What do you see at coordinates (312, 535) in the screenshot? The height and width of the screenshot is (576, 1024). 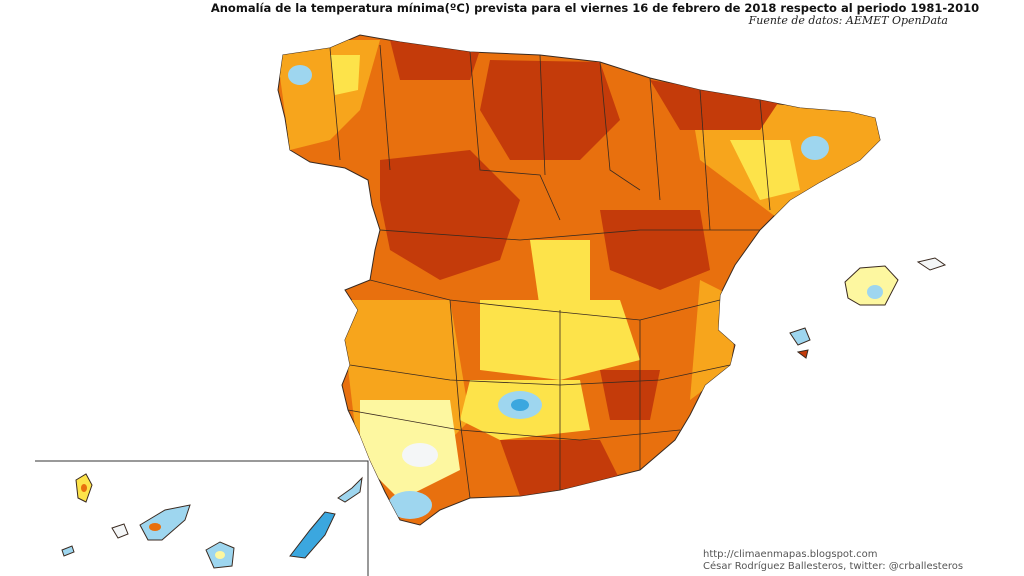 I see `fuerteventura` at bounding box center [312, 535].